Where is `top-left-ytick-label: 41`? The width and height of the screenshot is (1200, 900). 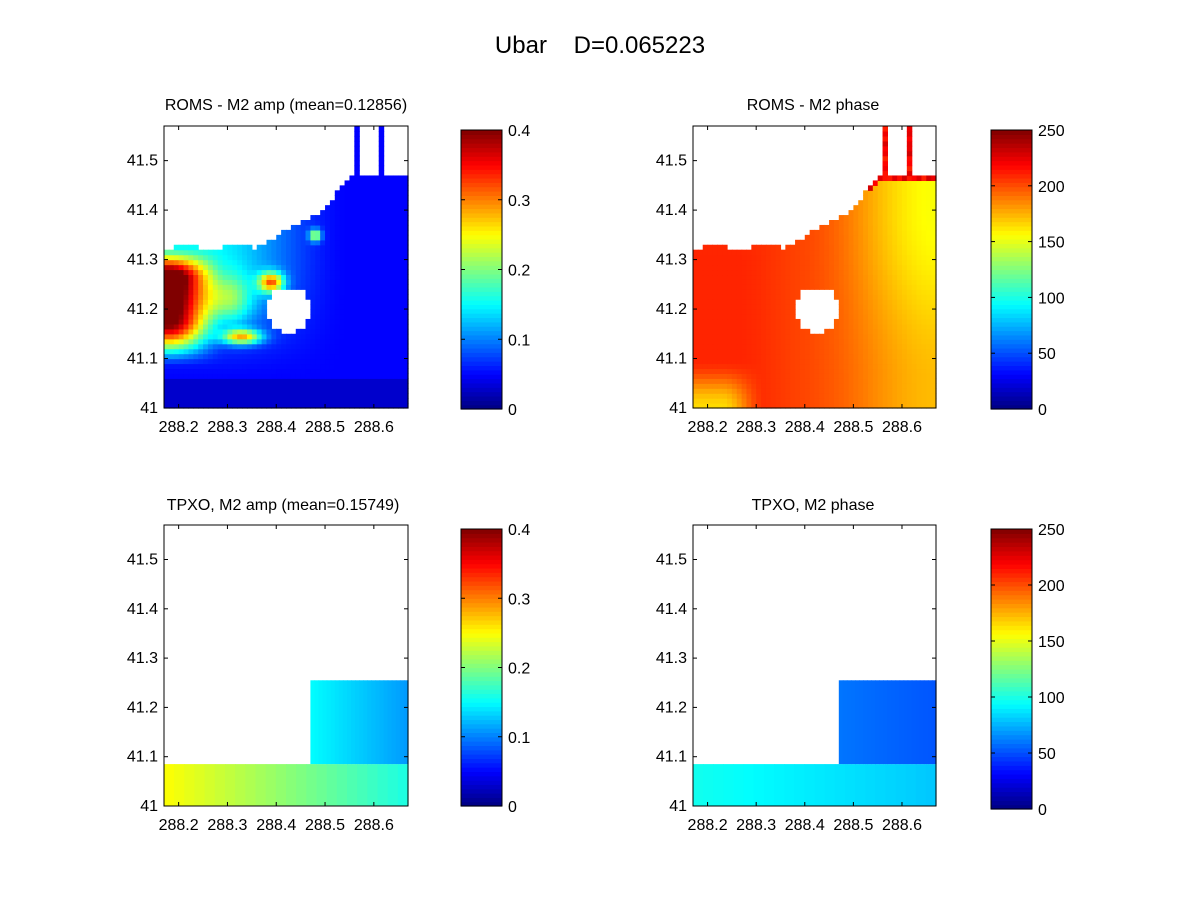 top-left-ytick-label: 41 is located at coordinates (149, 408).